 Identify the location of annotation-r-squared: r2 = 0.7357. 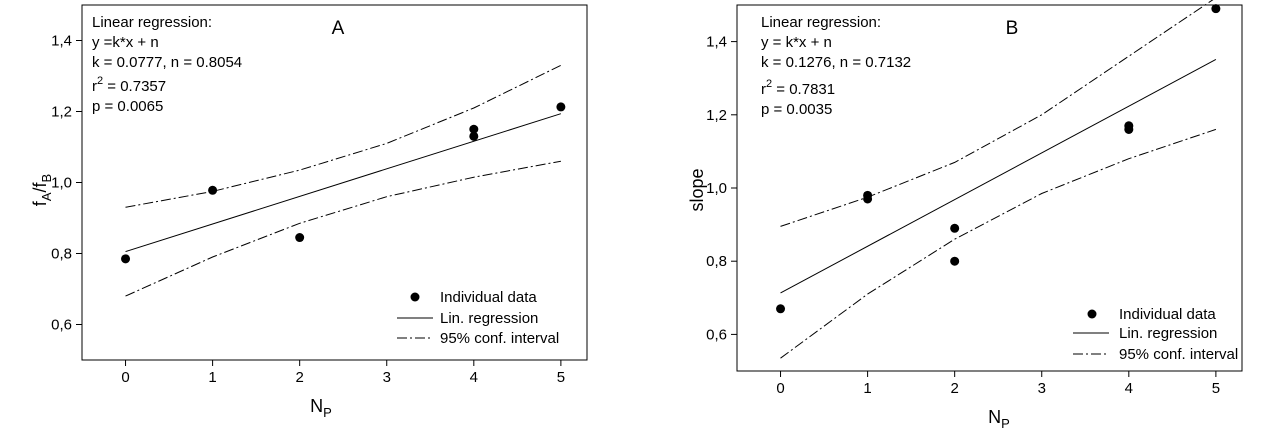
(129, 85).